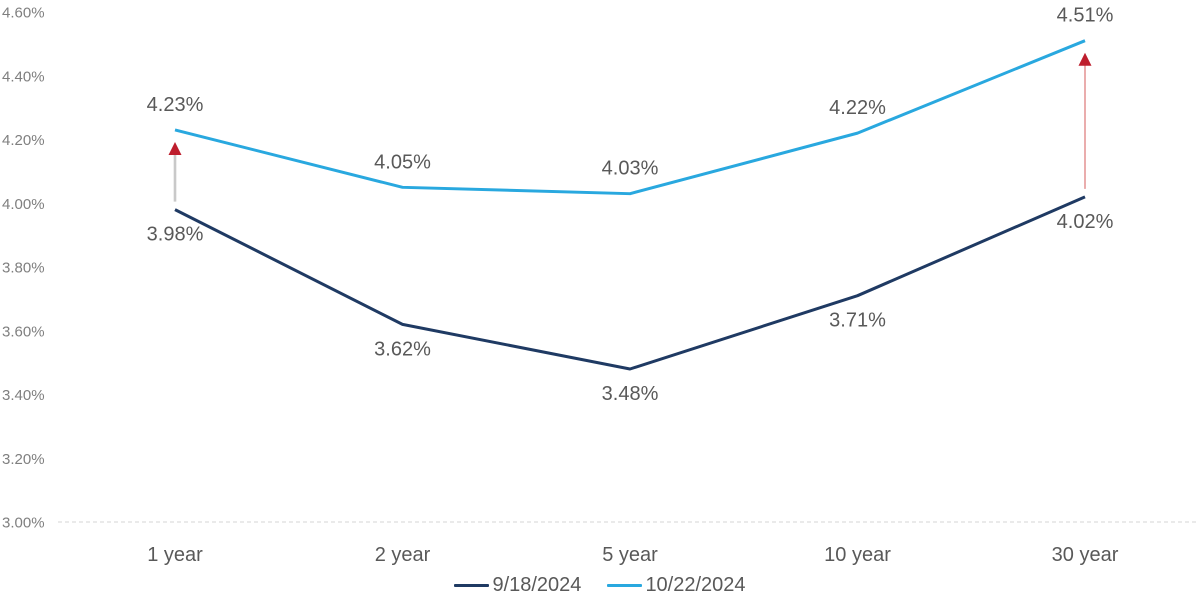 This screenshot has width=1200, height=600. What do you see at coordinates (402, 349) in the screenshot?
I see `data-label: 3.62%` at bounding box center [402, 349].